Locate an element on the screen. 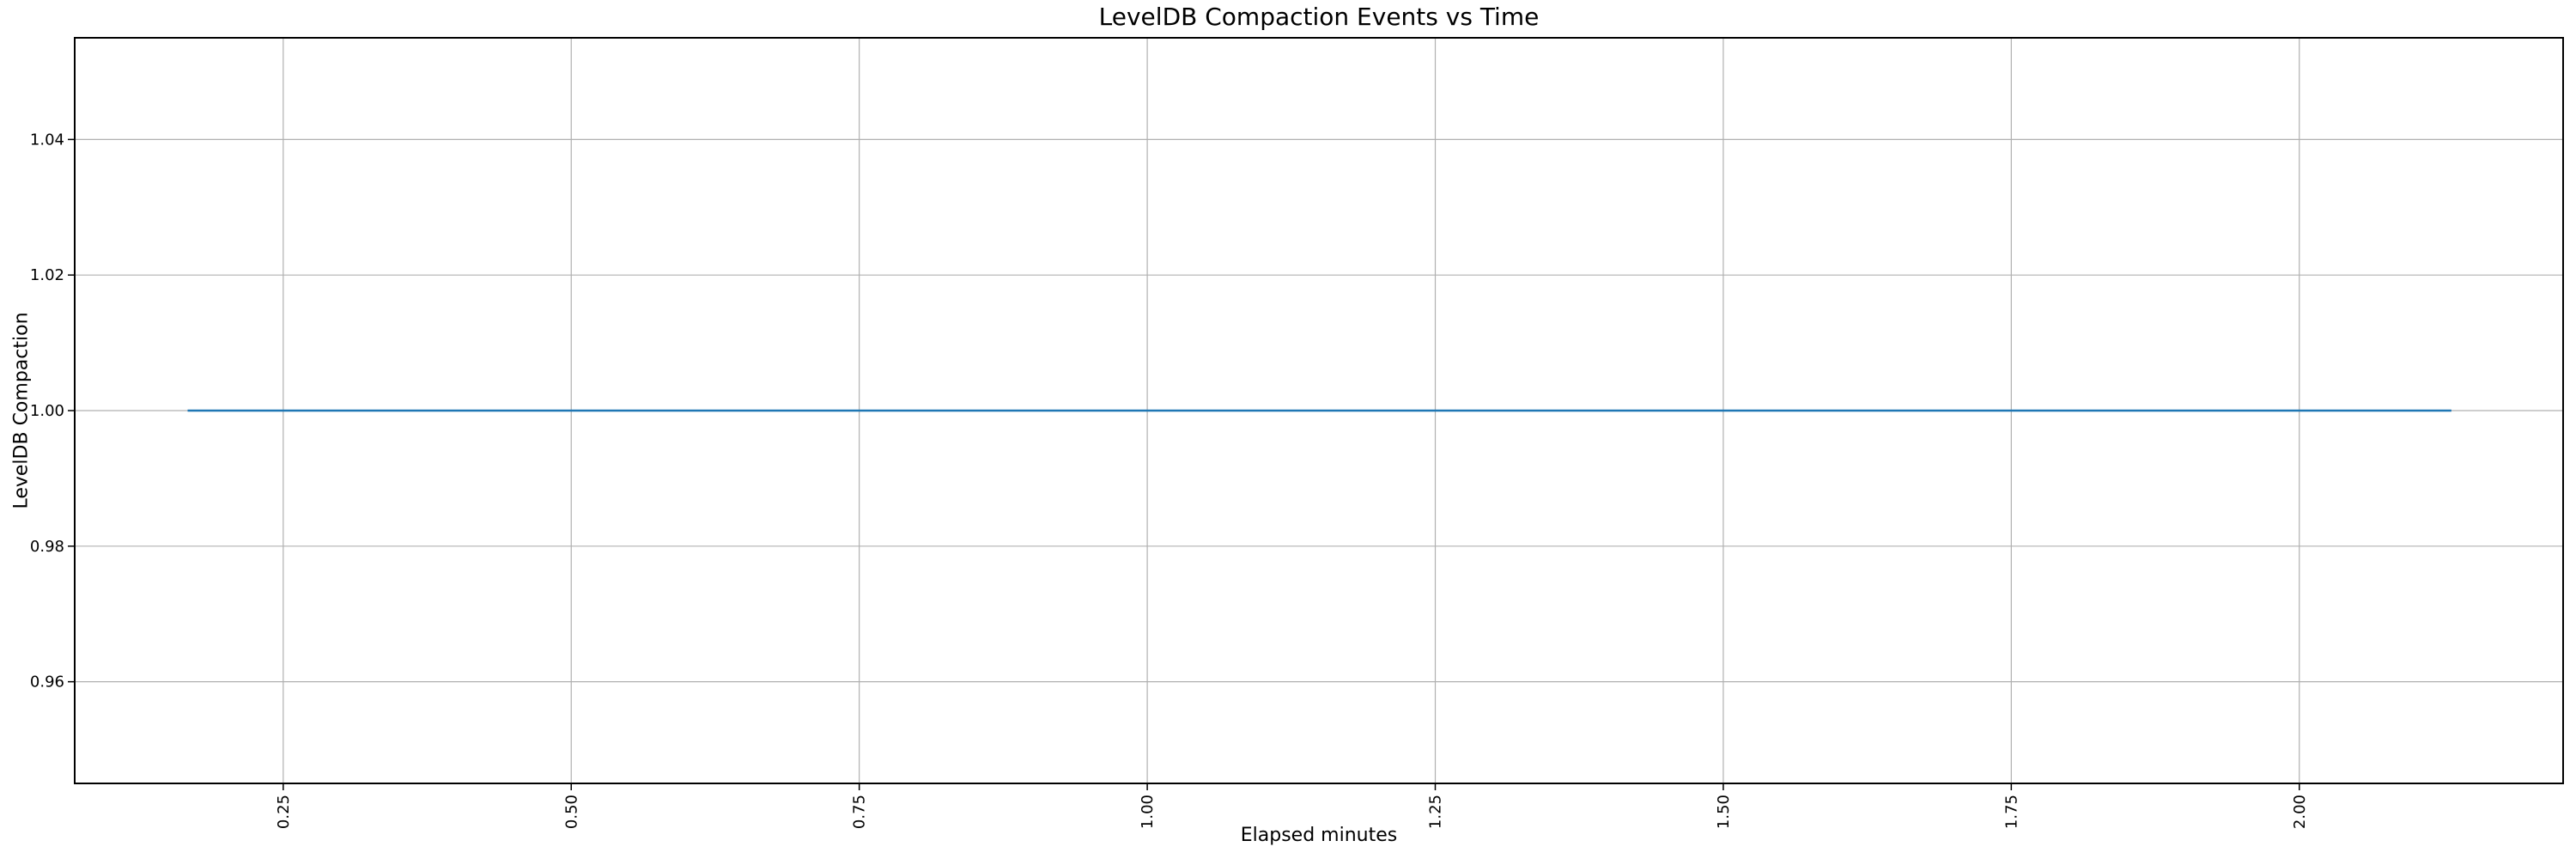 The width and height of the screenshot is (2576, 859). y-tick-label: 0.96 is located at coordinates (47, 682).